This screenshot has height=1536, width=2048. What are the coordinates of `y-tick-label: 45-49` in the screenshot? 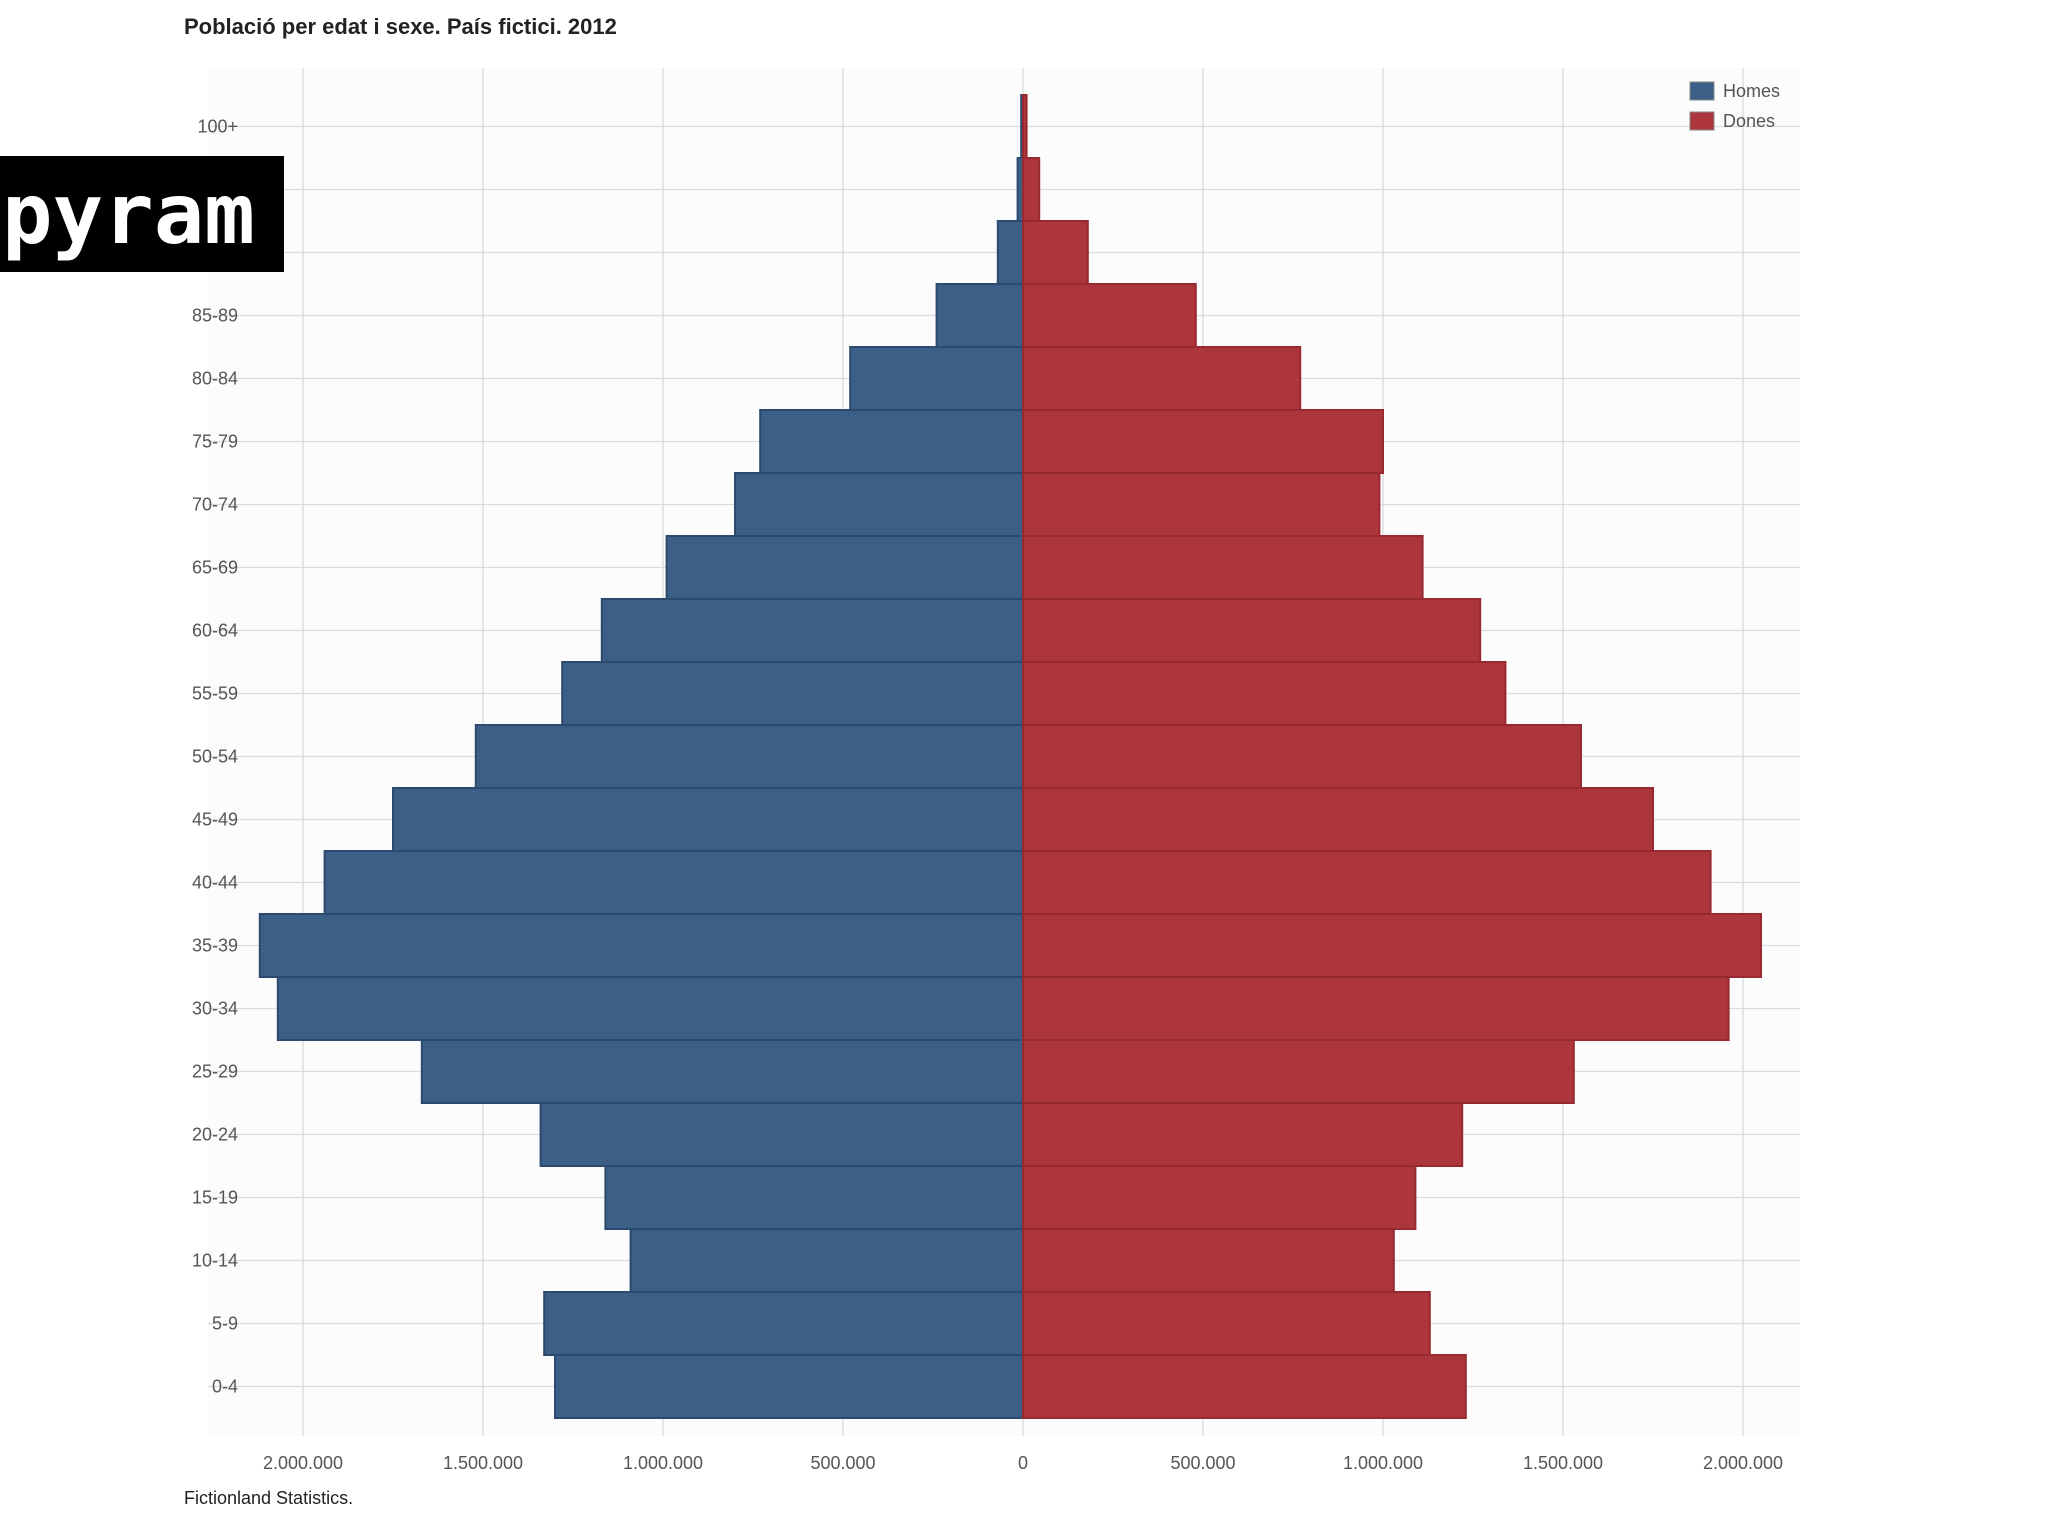 It's located at (215, 820).